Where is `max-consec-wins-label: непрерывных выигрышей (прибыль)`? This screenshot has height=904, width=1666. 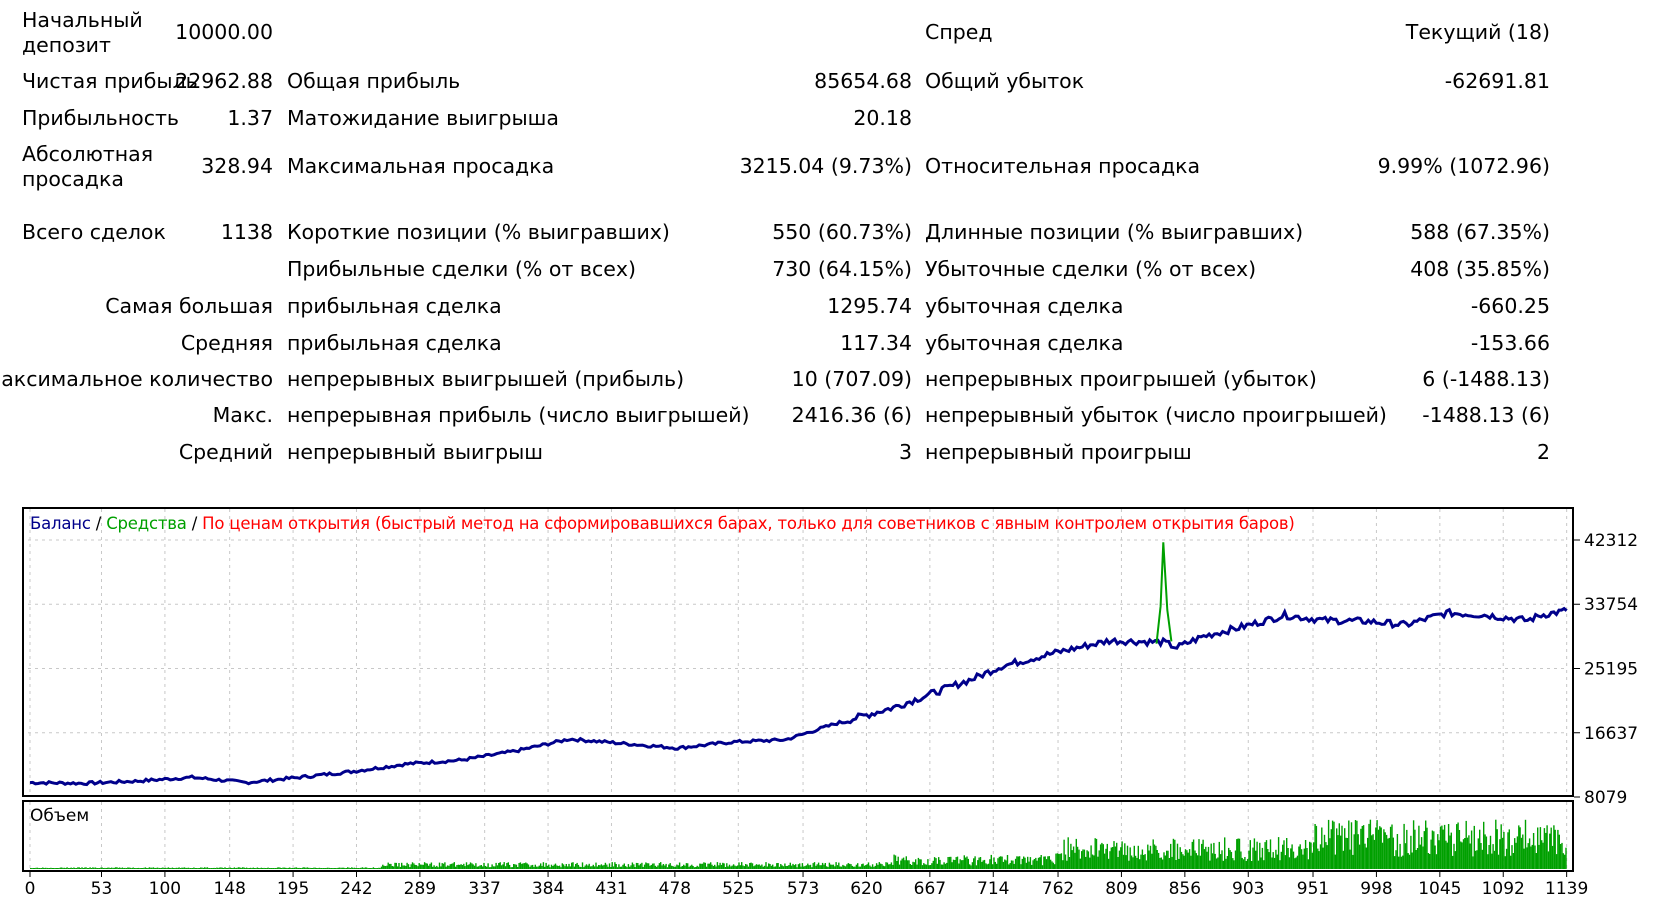 max-consec-wins-label: непрерывных выигрышей (прибыль) is located at coordinates (486, 379).